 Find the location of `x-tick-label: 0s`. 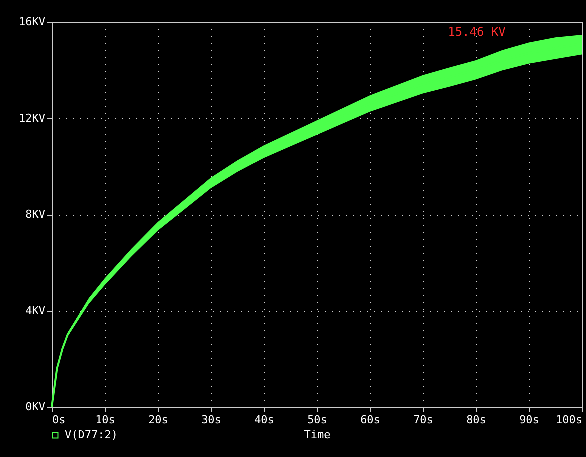

x-tick-label: 0s is located at coordinates (59, 420).